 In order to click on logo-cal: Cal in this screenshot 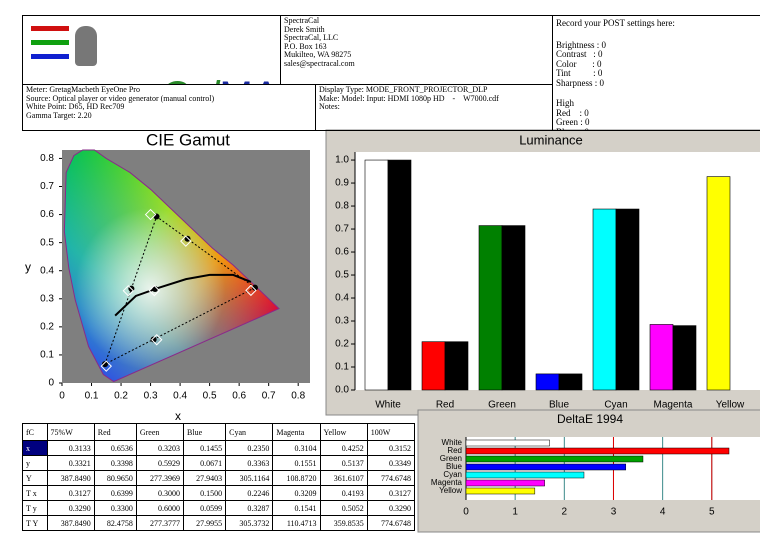, I will do `click(189, 79)`.